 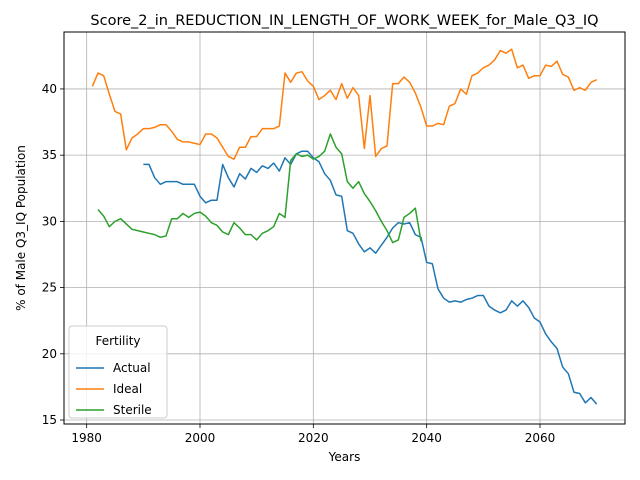 What do you see at coordinates (49, 89) in the screenshot?
I see `y-tick-label: 40` at bounding box center [49, 89].